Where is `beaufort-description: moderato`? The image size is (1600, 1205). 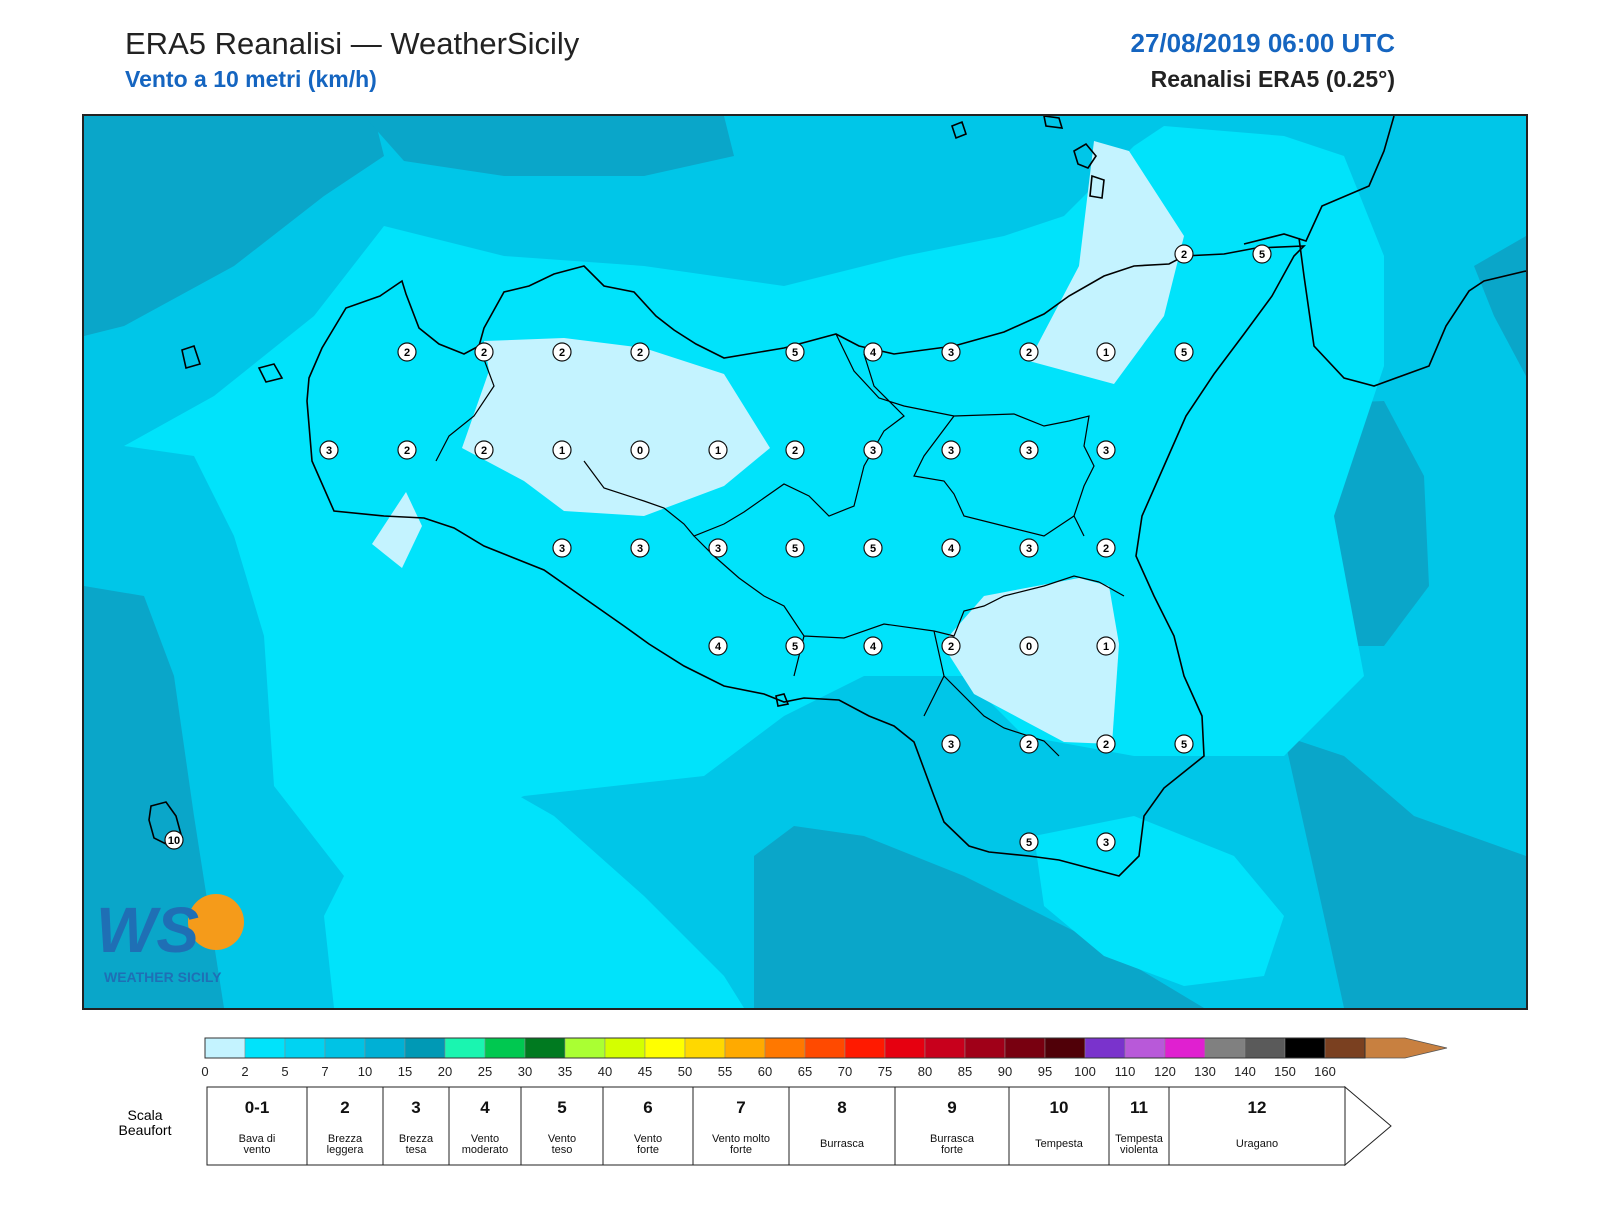 beaufort-description: moderato is located at coordinates (485, 1150).